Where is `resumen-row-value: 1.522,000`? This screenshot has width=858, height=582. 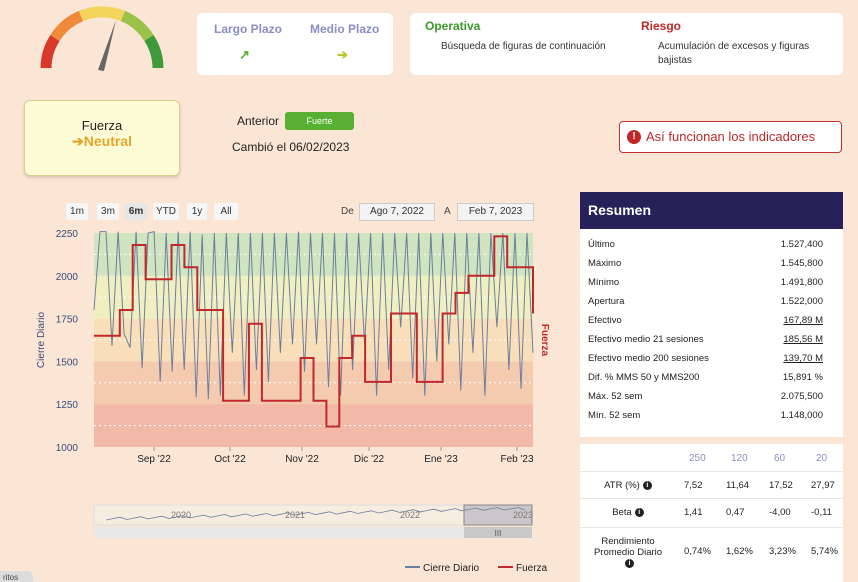
resumen-row-value: 1.522,000 is located at coordinates (801, 301).